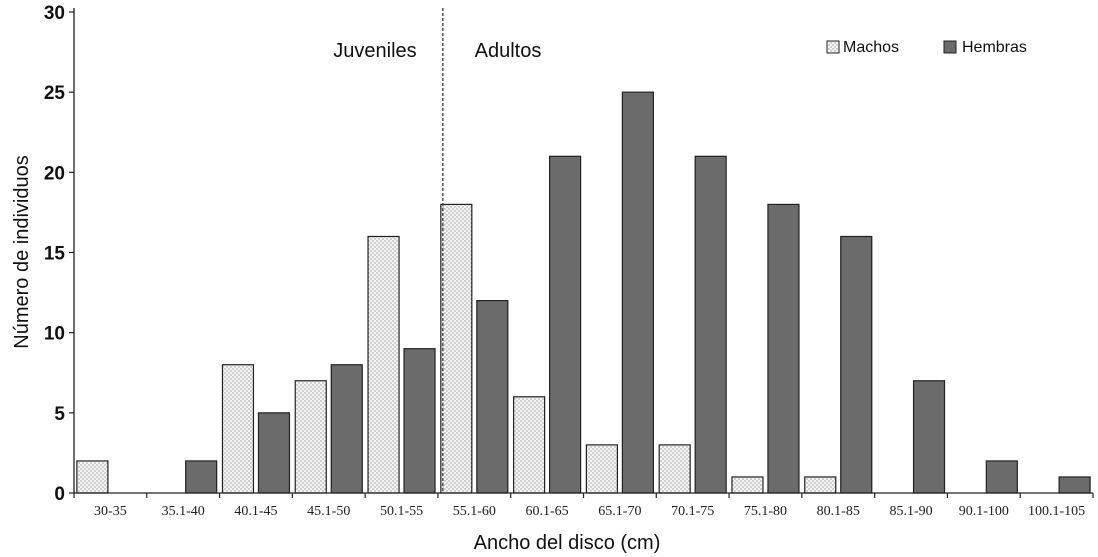  Describe the element at coordinates (54, 173) in the screenshot. I see `y-tick-label-20: 20` at that location.